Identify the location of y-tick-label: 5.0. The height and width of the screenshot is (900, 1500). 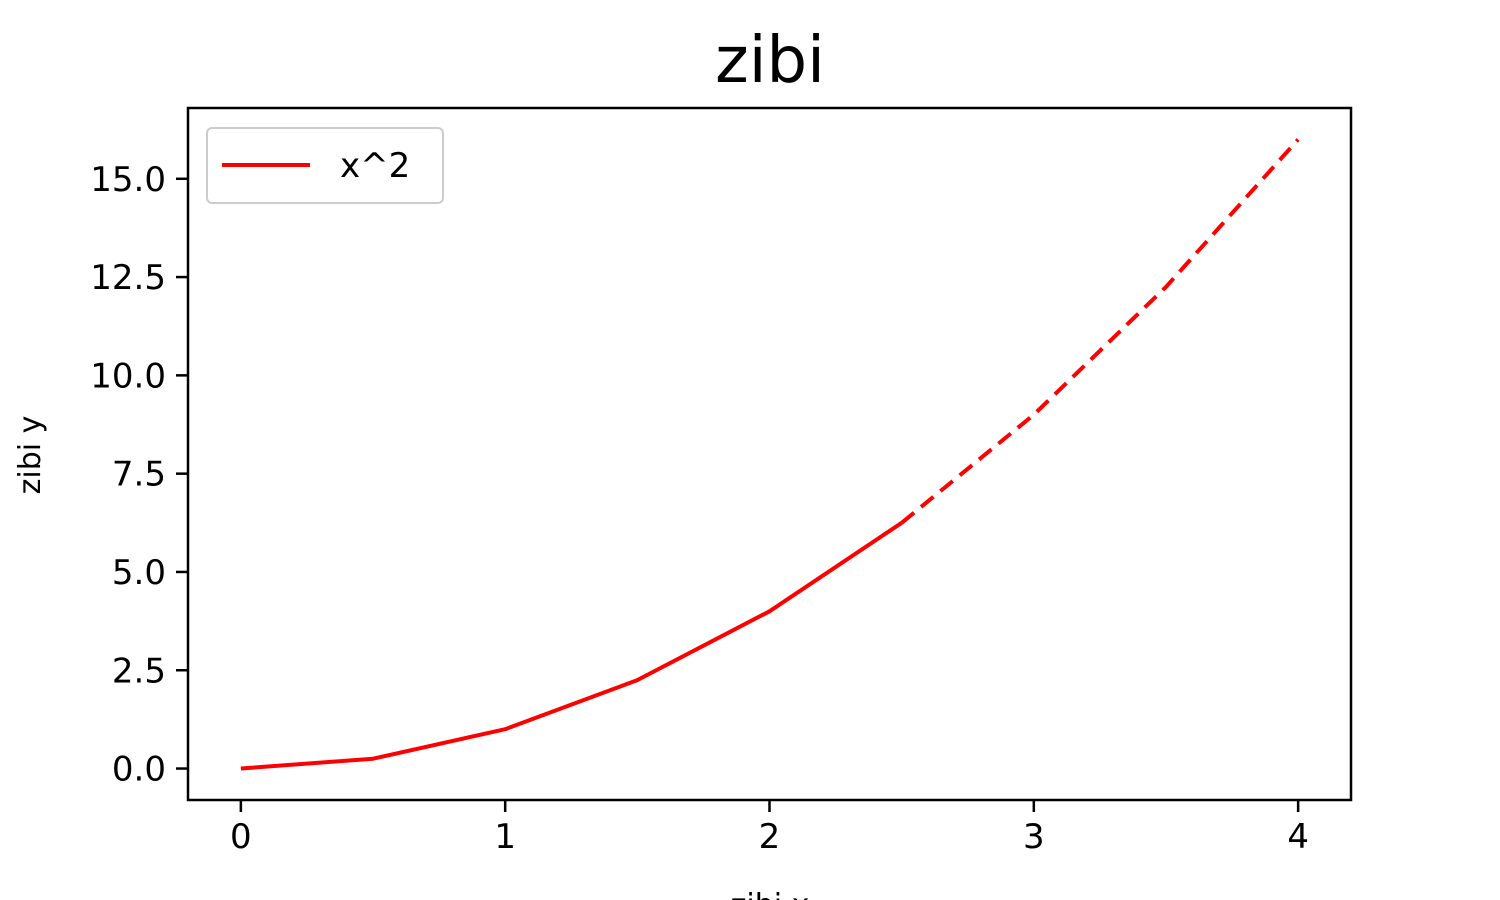
(139, 573).